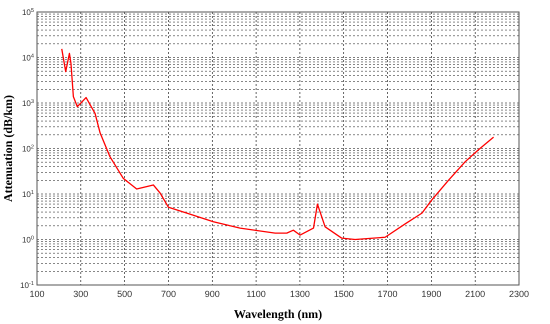 The height and width of the screenshot is (324, 550). I want to click on y-tick-label: 10$^{1}$, so click(28, 194).